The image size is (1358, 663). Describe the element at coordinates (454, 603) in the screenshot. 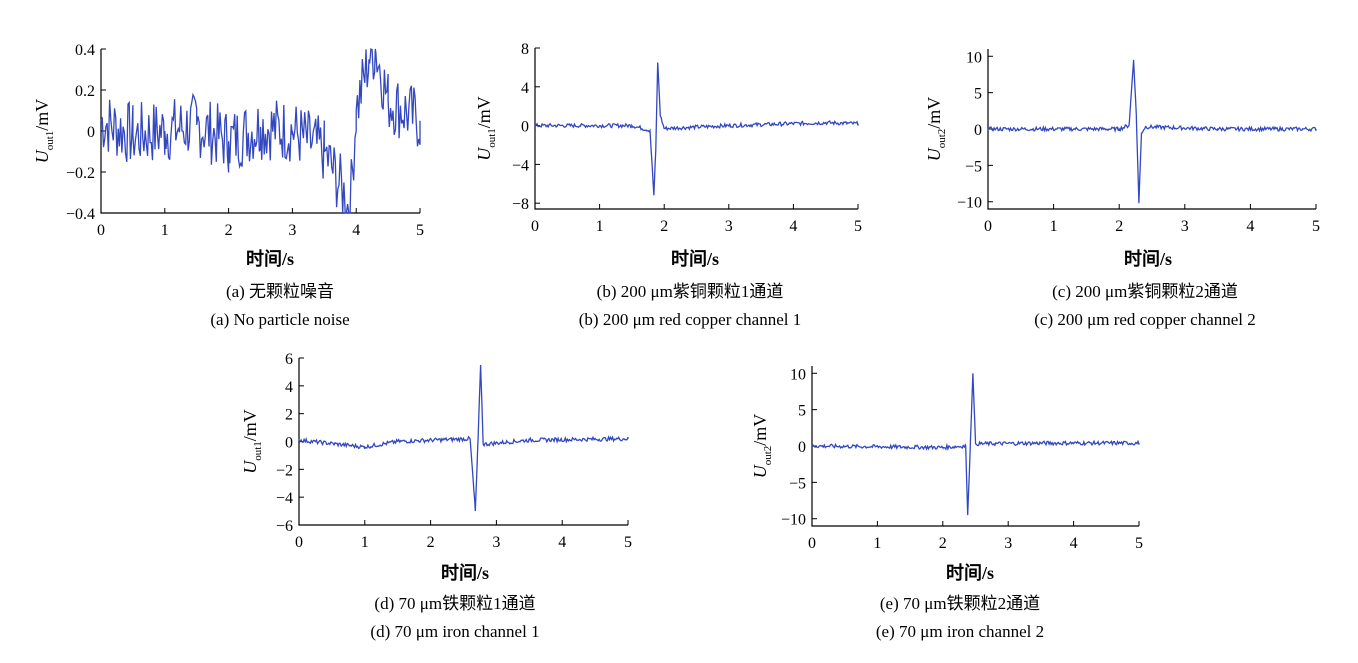

I see `caption-zh: (d) 70 μm铁颗粒1通道` at that location.